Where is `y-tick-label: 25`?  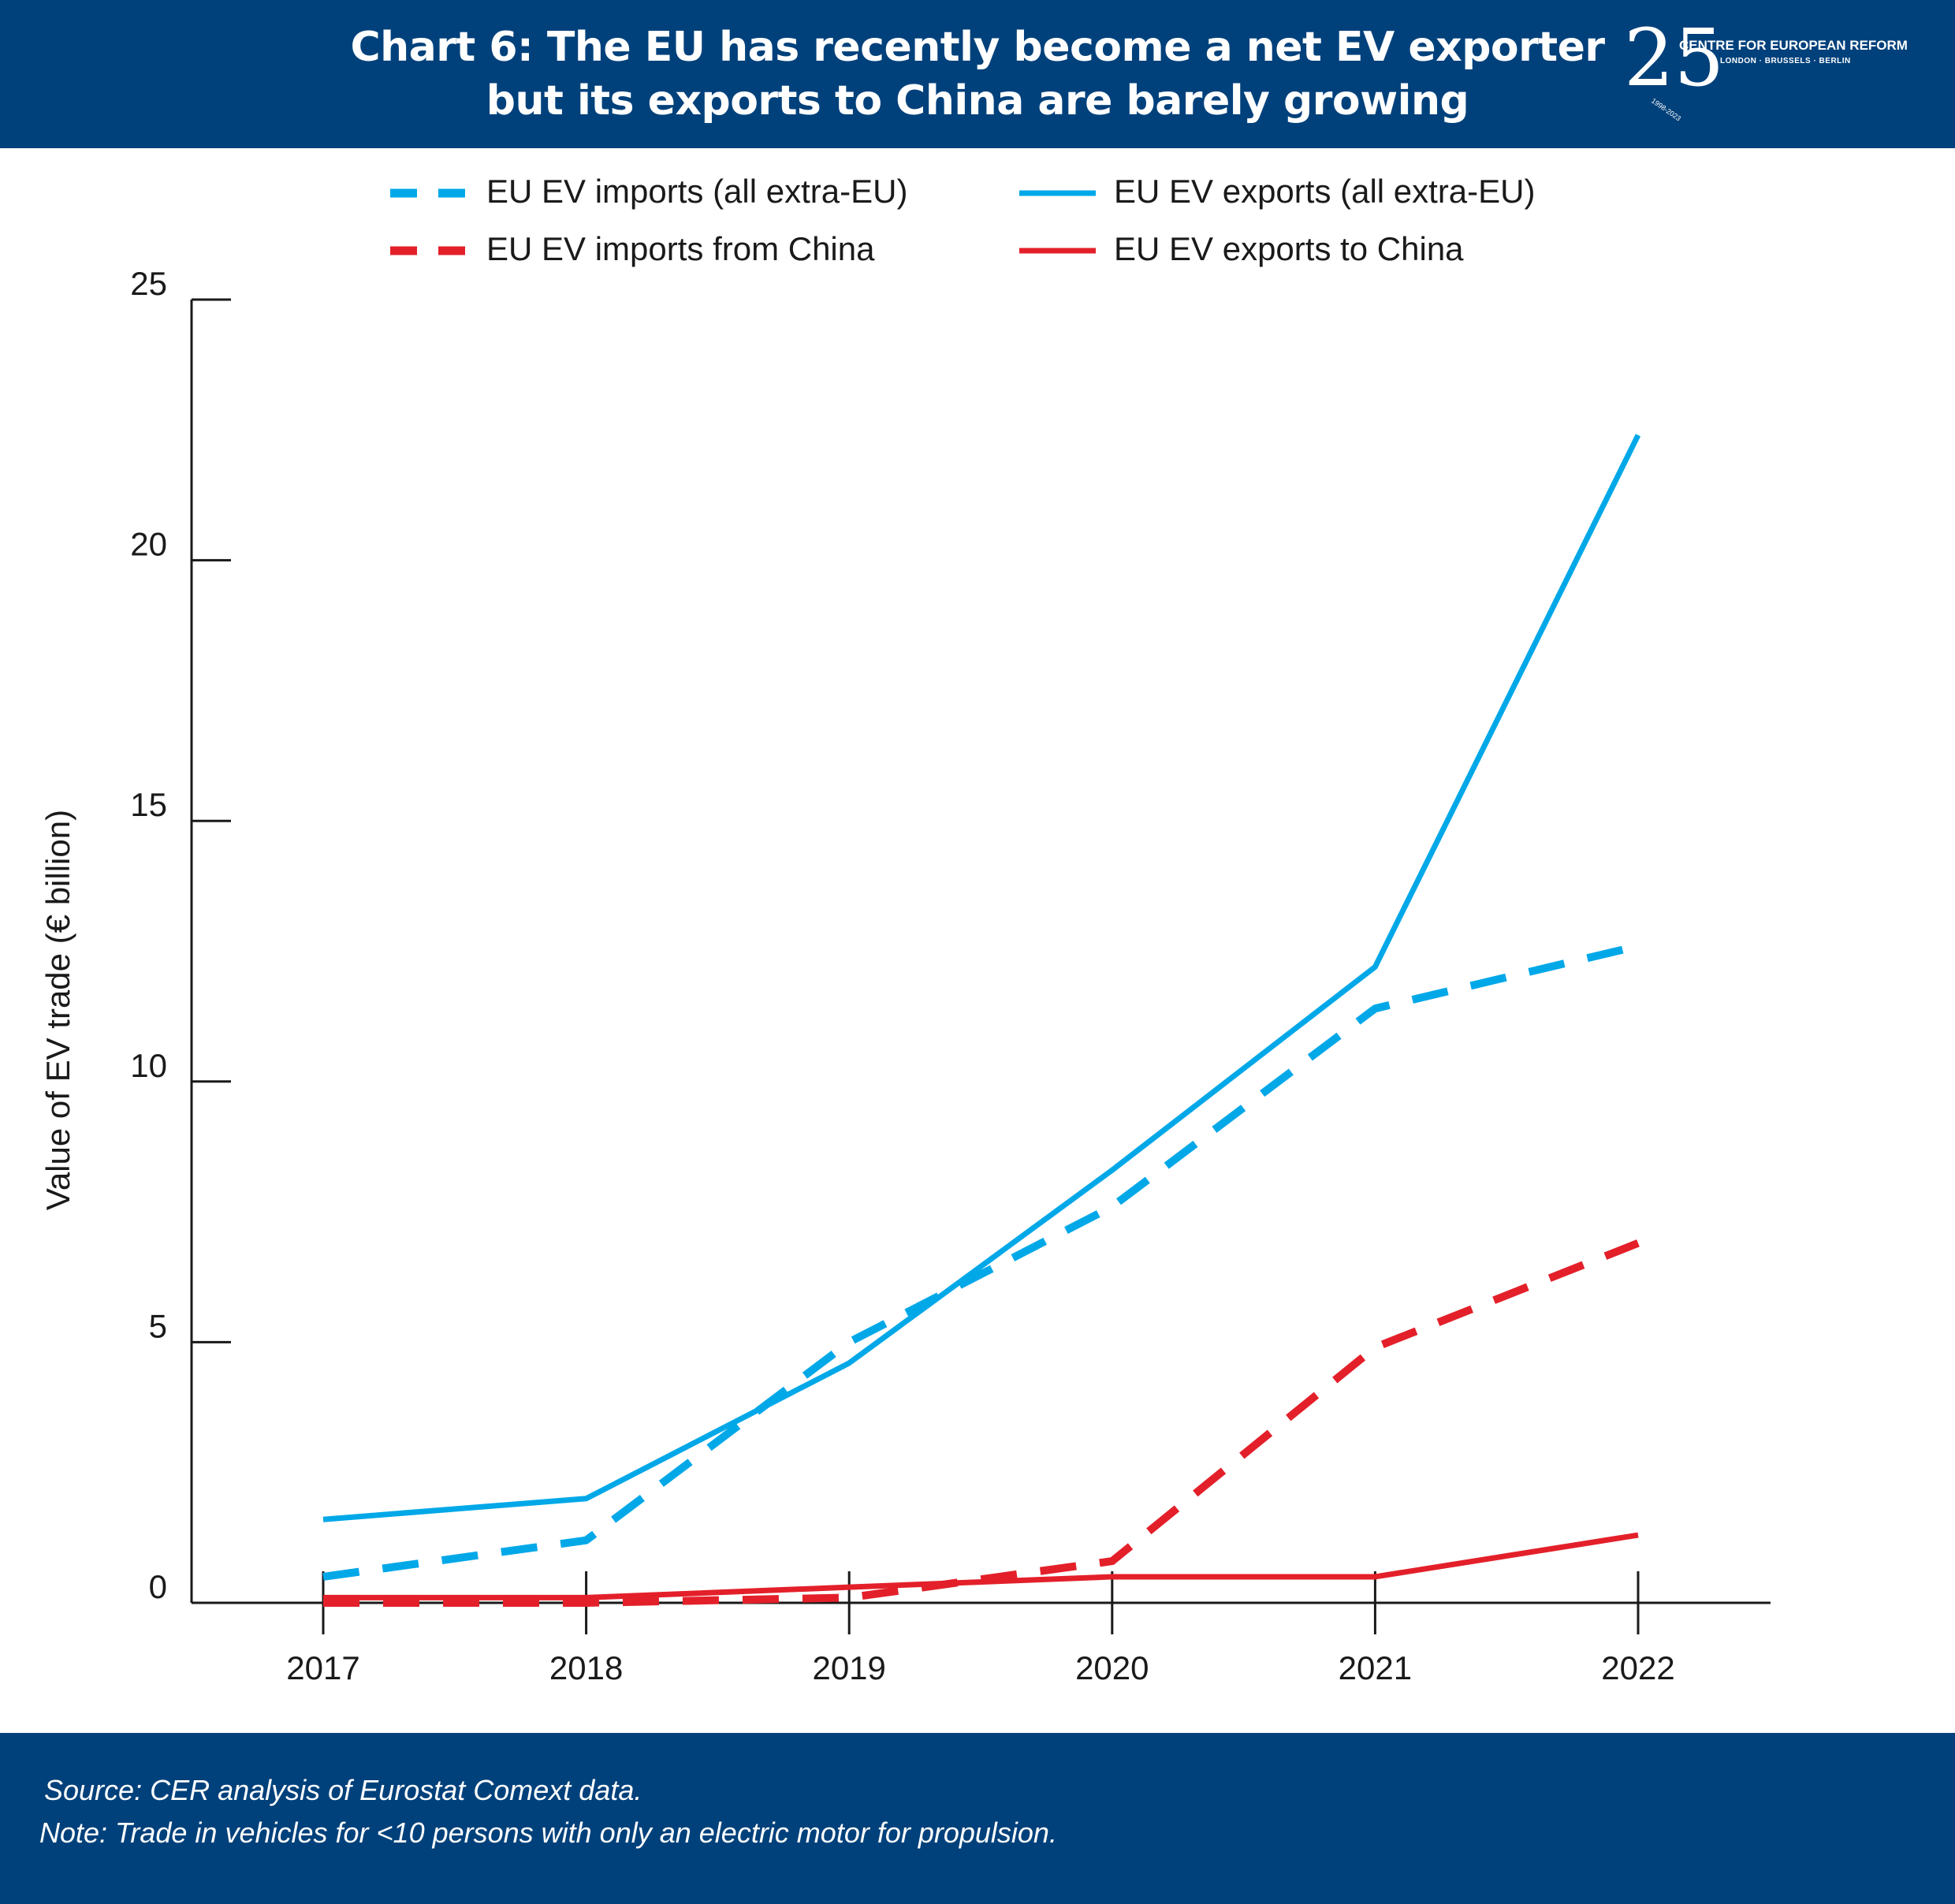
y-tick-label: 25 is located at coordinates (149, 283).